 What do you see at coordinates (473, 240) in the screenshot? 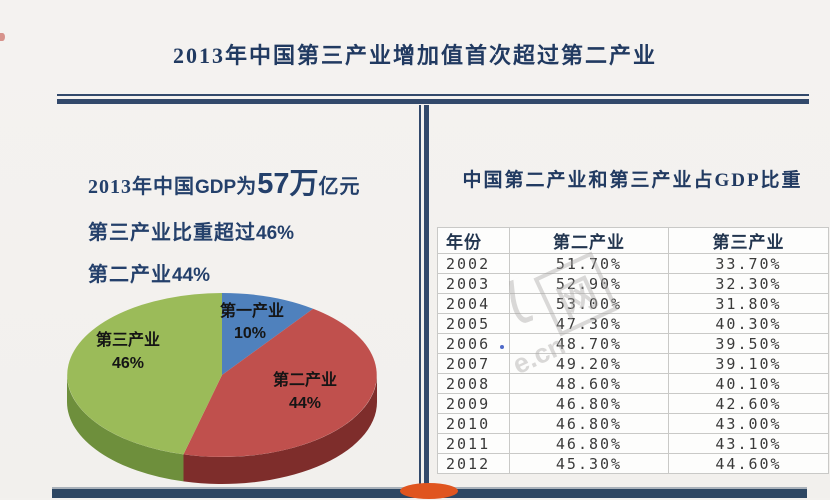
I see `header-year: 年份` at bounding box center [473, 240].